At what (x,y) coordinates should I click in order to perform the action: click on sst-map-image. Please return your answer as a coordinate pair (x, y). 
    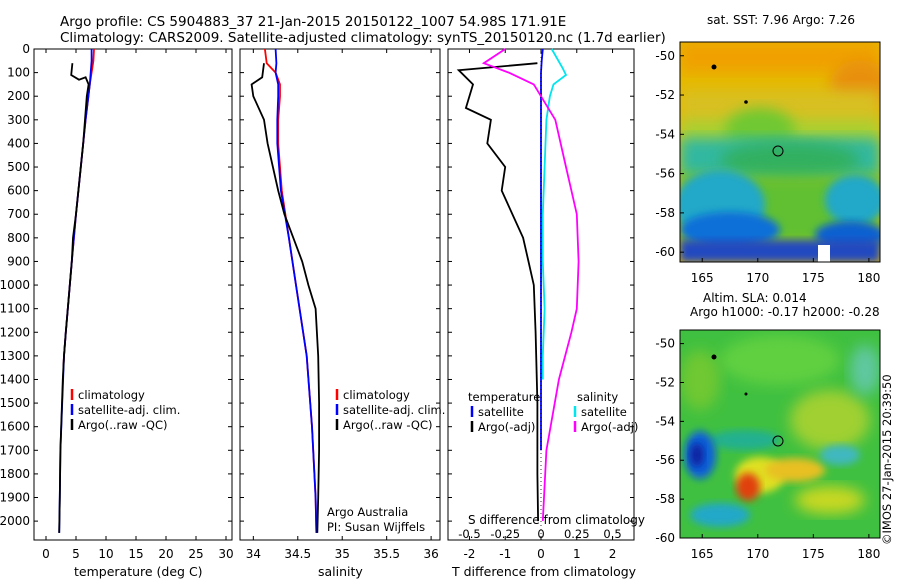
    Looking at the image, I should click on (780, 152).